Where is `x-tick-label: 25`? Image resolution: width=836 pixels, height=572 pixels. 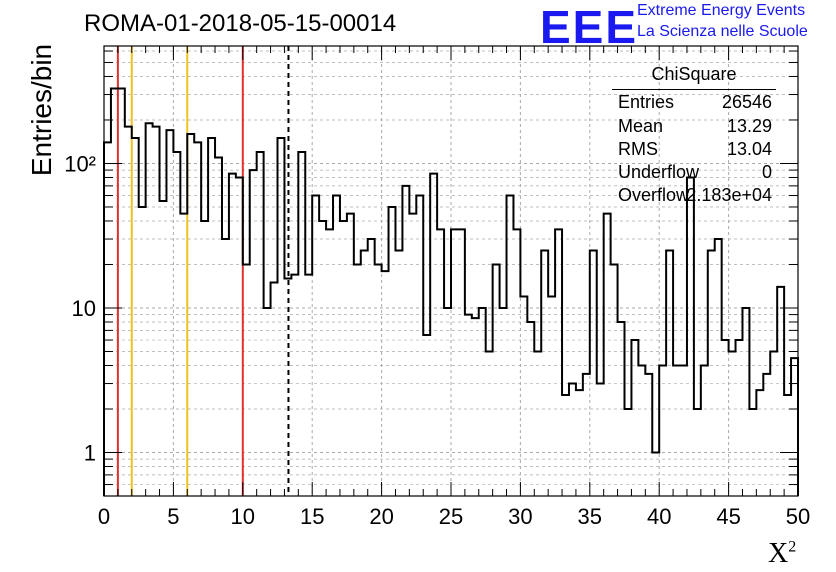 x-tick-label: 25 is located at coordinates (451, 516).